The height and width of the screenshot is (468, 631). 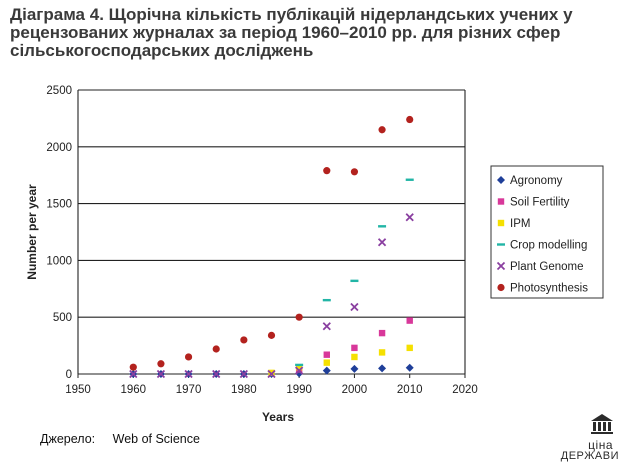 I want to click on brand-word-2: ДЕРЖАВИ, so click(x=589, y=456).